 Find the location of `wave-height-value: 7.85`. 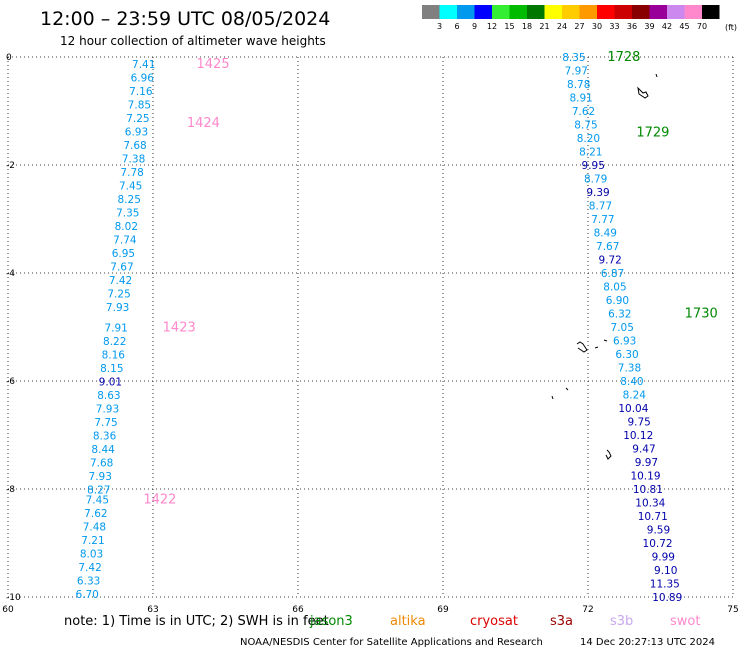

wave-height-value: 7.85 is located at coordinates (139, 106).